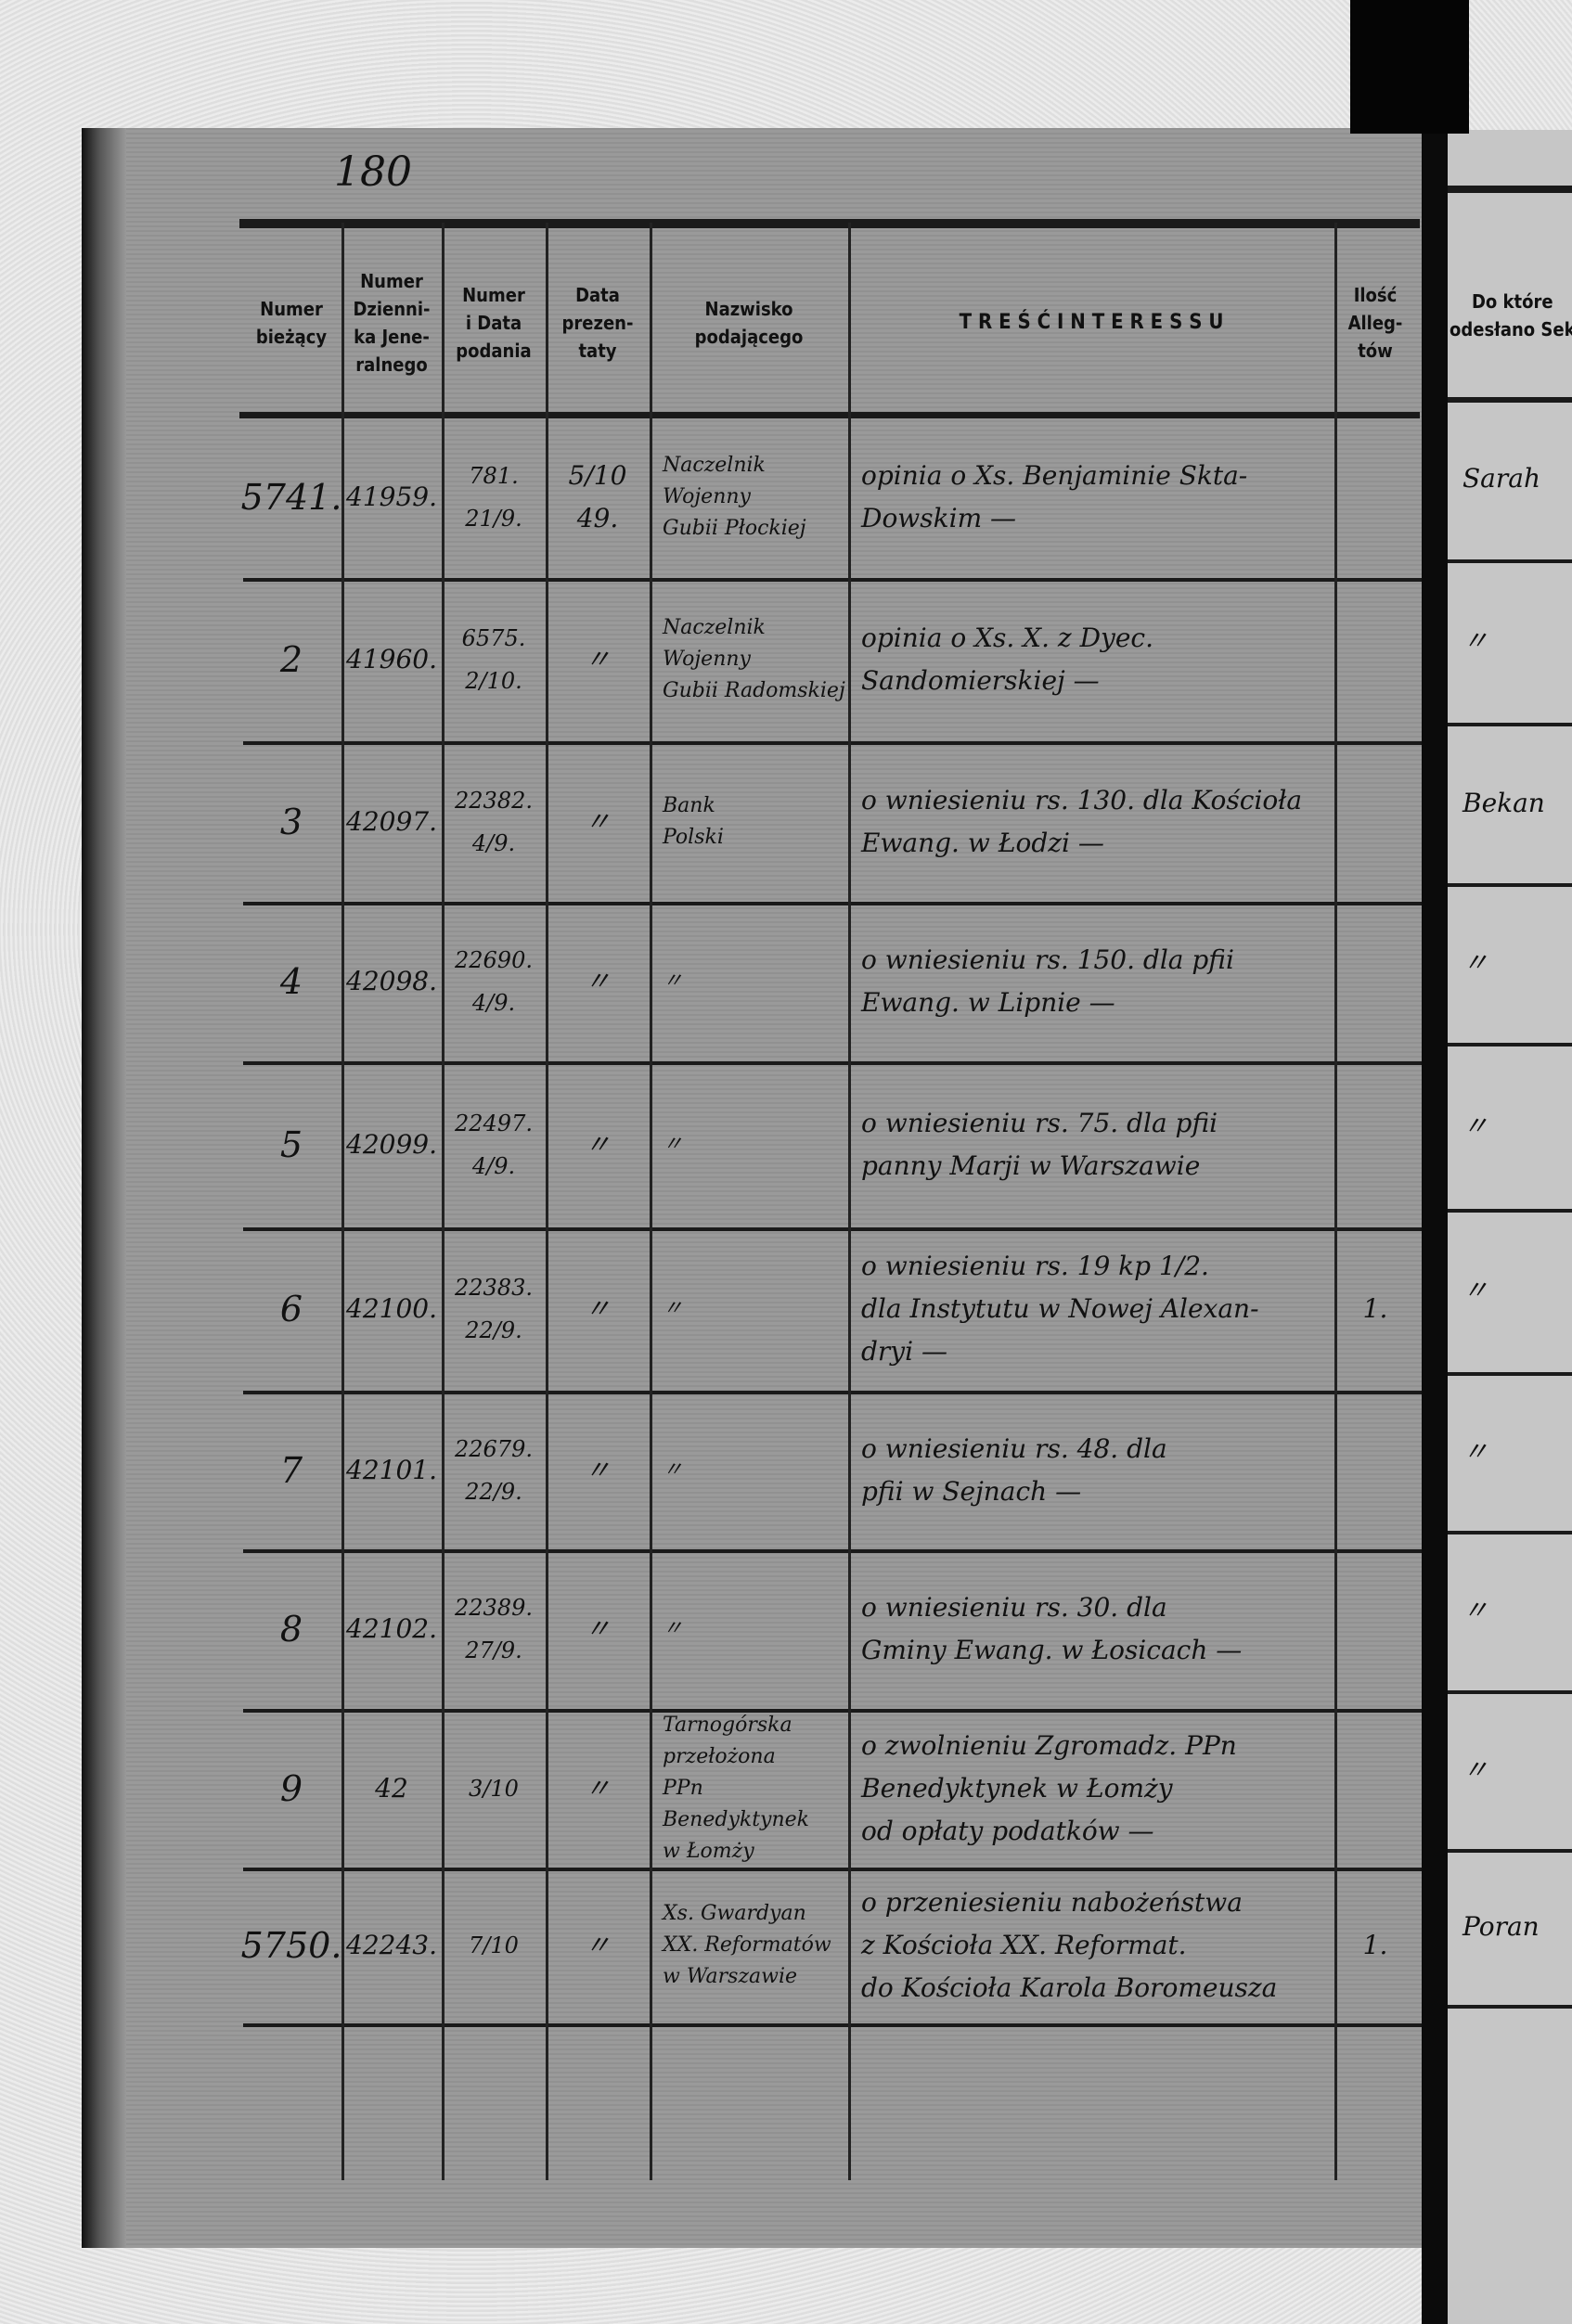 The height and width of the screenshot is (2324, 1572). I want to click on column-header-ilosc: Ilość Alleg- tów, so click(1375, 322).